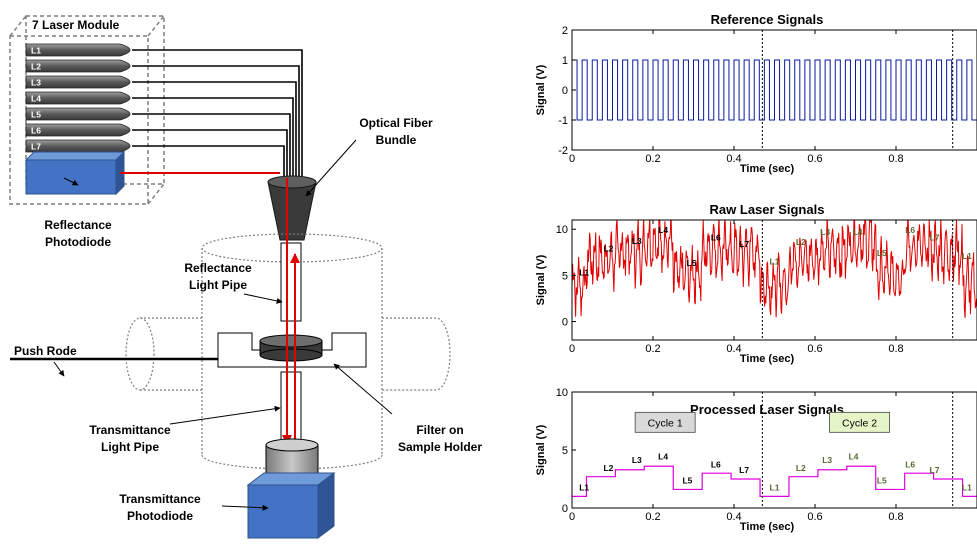 Image resolution: width=977 pixels, height=549 pixels. I want to click on series-label-1: L1, so click(584, 272).